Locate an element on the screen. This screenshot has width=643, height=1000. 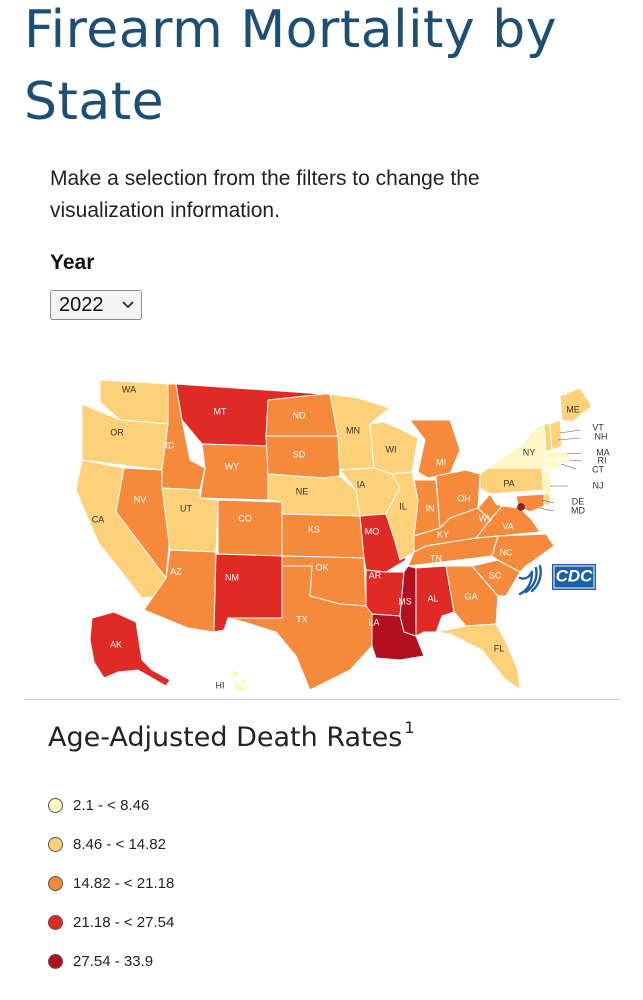
state-label-tx: TX is located at coordinates (302, 619).